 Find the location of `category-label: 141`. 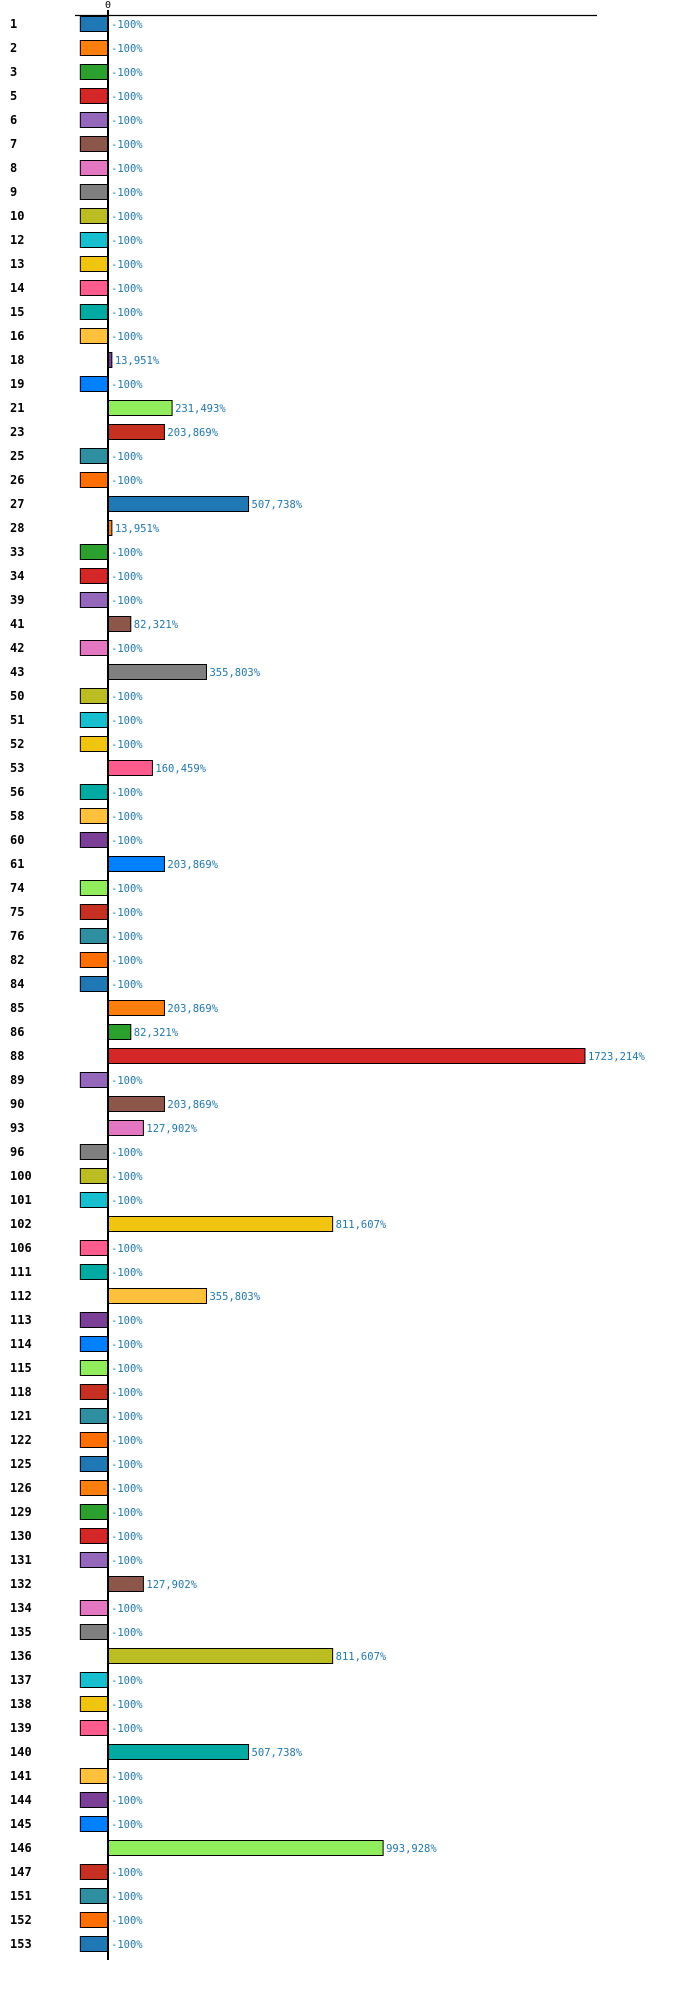

category-label: 141 is located at coordinates (21, 1776).